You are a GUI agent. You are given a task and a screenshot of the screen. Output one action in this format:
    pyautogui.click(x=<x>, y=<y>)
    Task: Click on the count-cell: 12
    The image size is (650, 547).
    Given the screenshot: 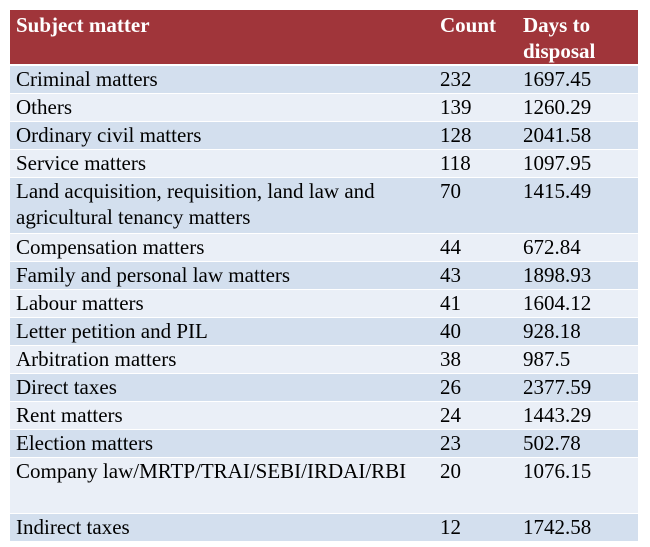 What is the action you would take?
    pyautogui.click(x=476, y=527)
    